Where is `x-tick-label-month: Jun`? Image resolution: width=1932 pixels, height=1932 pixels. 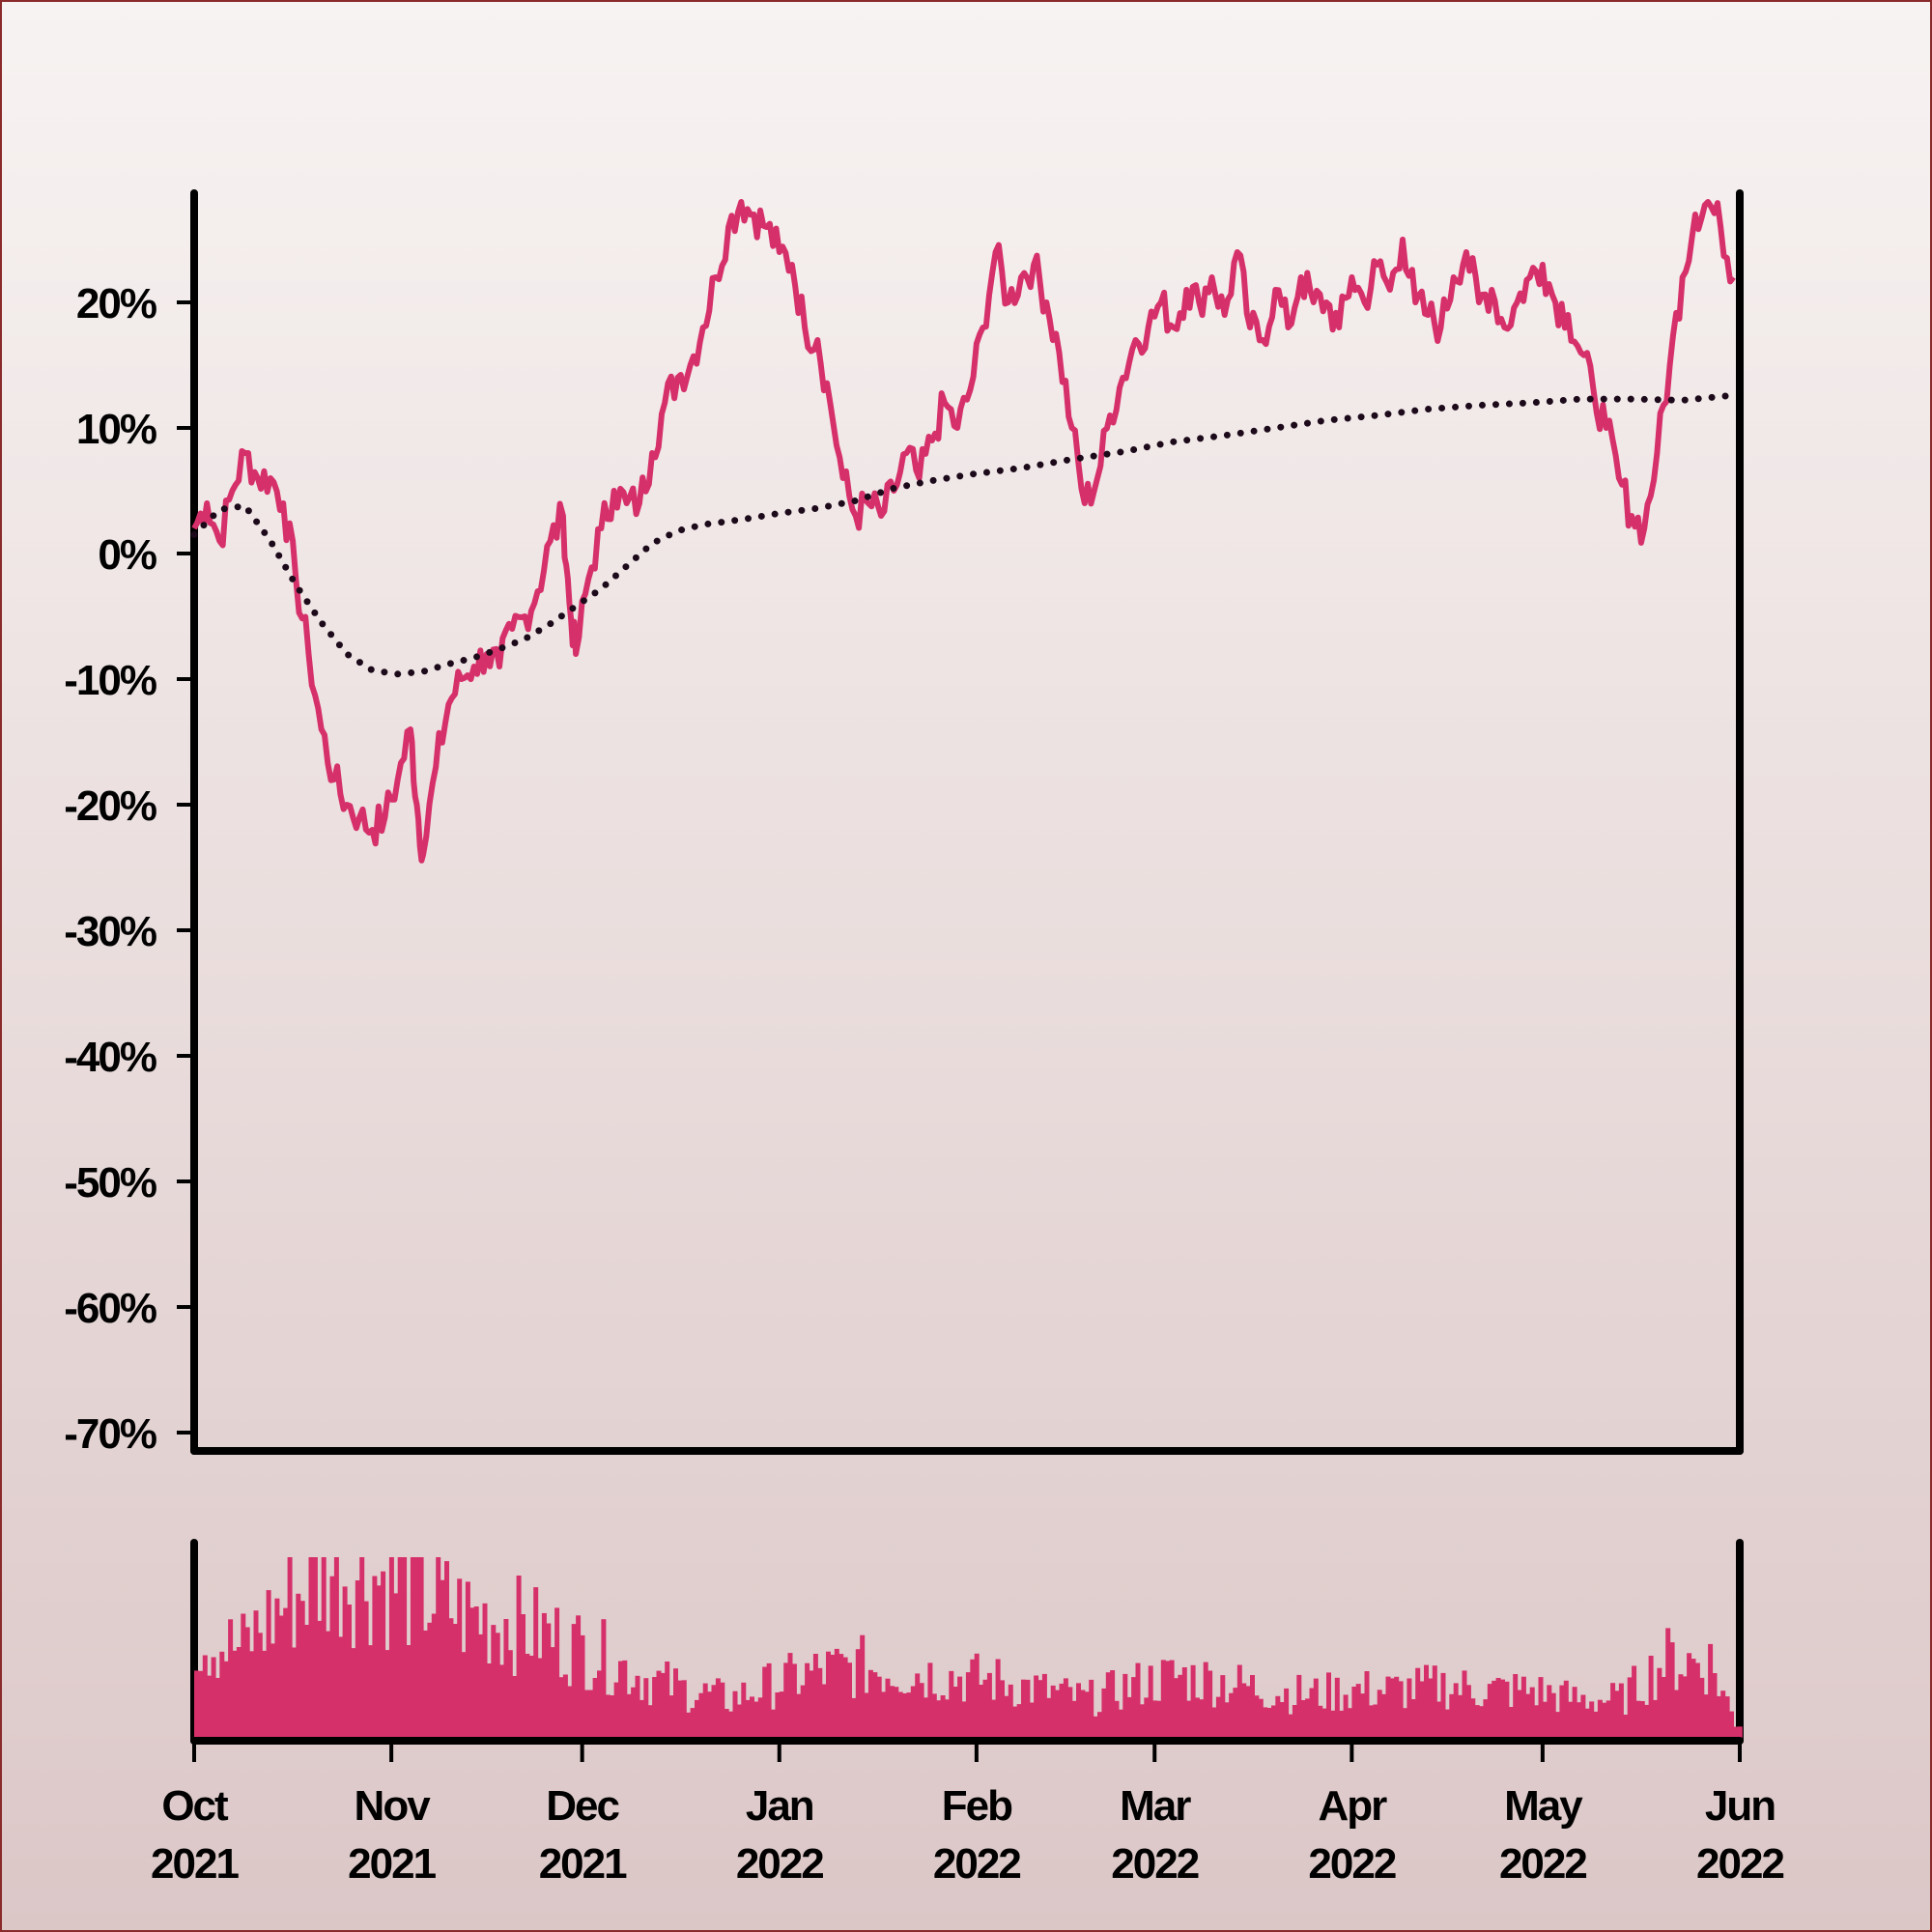 x-tick-label-month: Jun is located at coordinates (1740, 1806).